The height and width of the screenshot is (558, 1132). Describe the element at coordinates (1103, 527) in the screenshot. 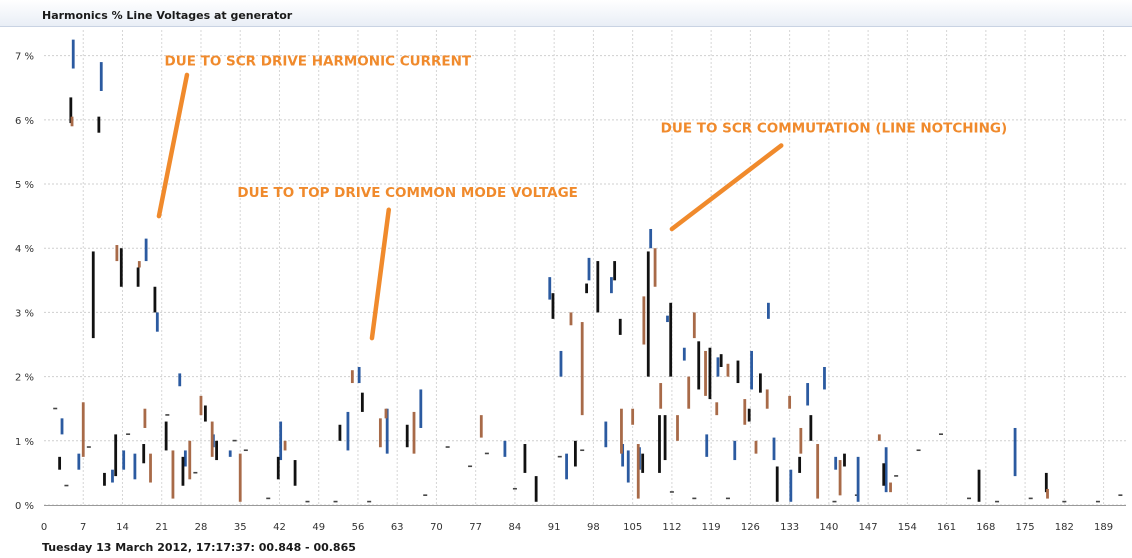

I see `x-tick-label: 189` at that location.